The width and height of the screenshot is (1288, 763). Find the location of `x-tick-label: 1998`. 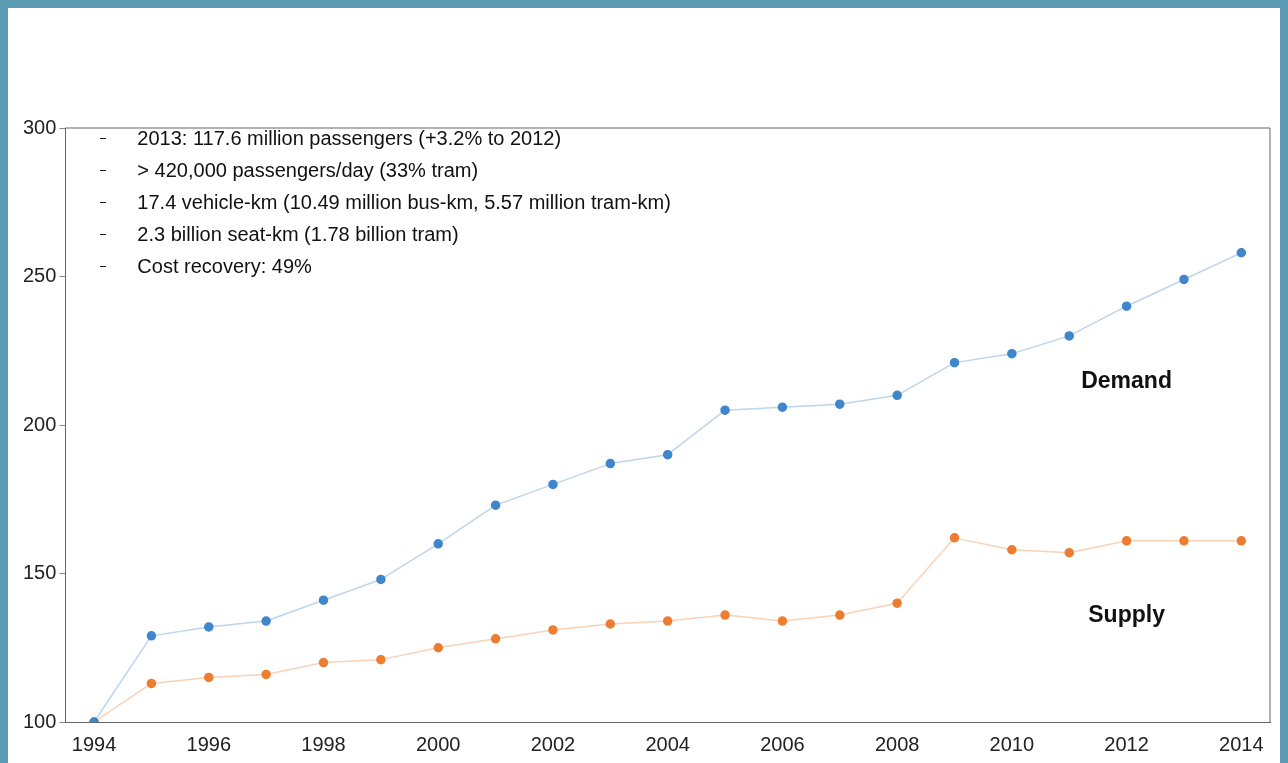

x-tick-label: 1998 is located at coordinates (323, 743).